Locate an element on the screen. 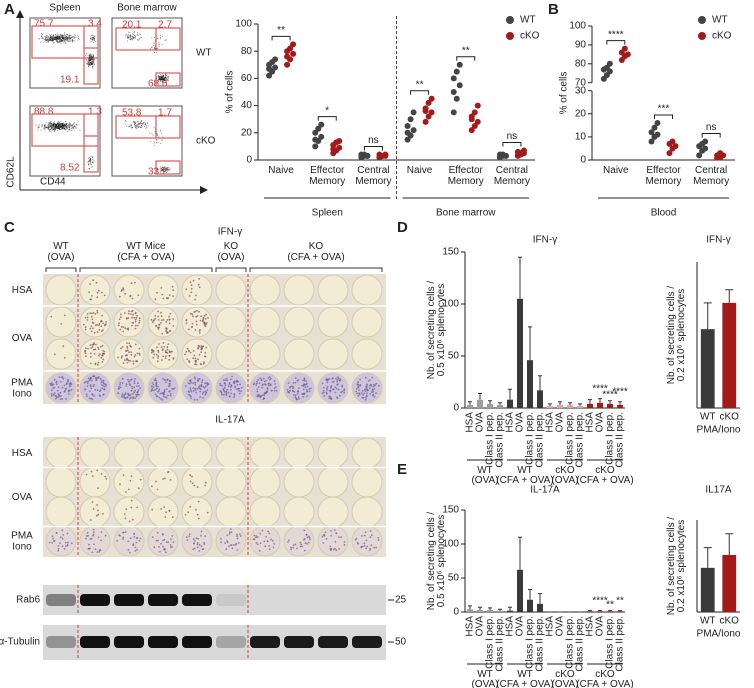  legend-label: cKO is located at coordinates (530, 36).